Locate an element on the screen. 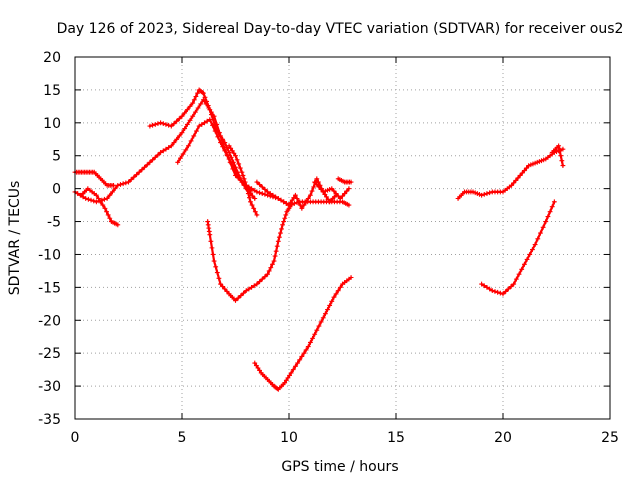 The width and height of the screenshot is (640, 480). y-tick-label: 5 is located at coordinates (56, 157).